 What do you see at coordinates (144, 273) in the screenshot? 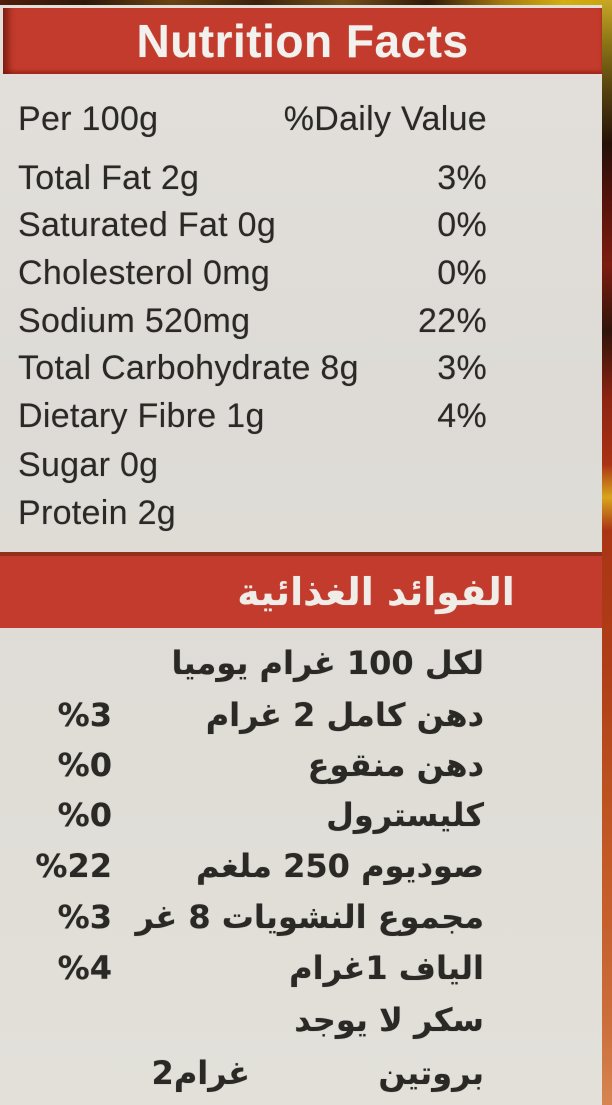
I see `nutrient-name: Cholesterol 0mg` at bounding box center [144, 273].